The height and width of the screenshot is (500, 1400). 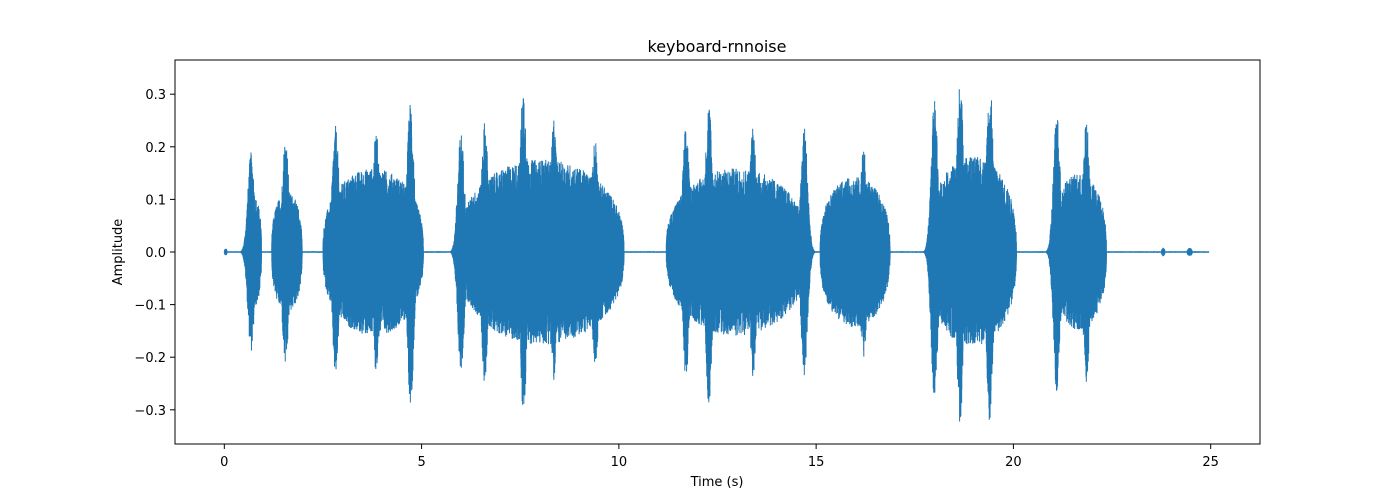 What do you see at coordinates (224, 462) in the screenshot?
I see `x-tick-label: 0` at bounding box center [224, 462].